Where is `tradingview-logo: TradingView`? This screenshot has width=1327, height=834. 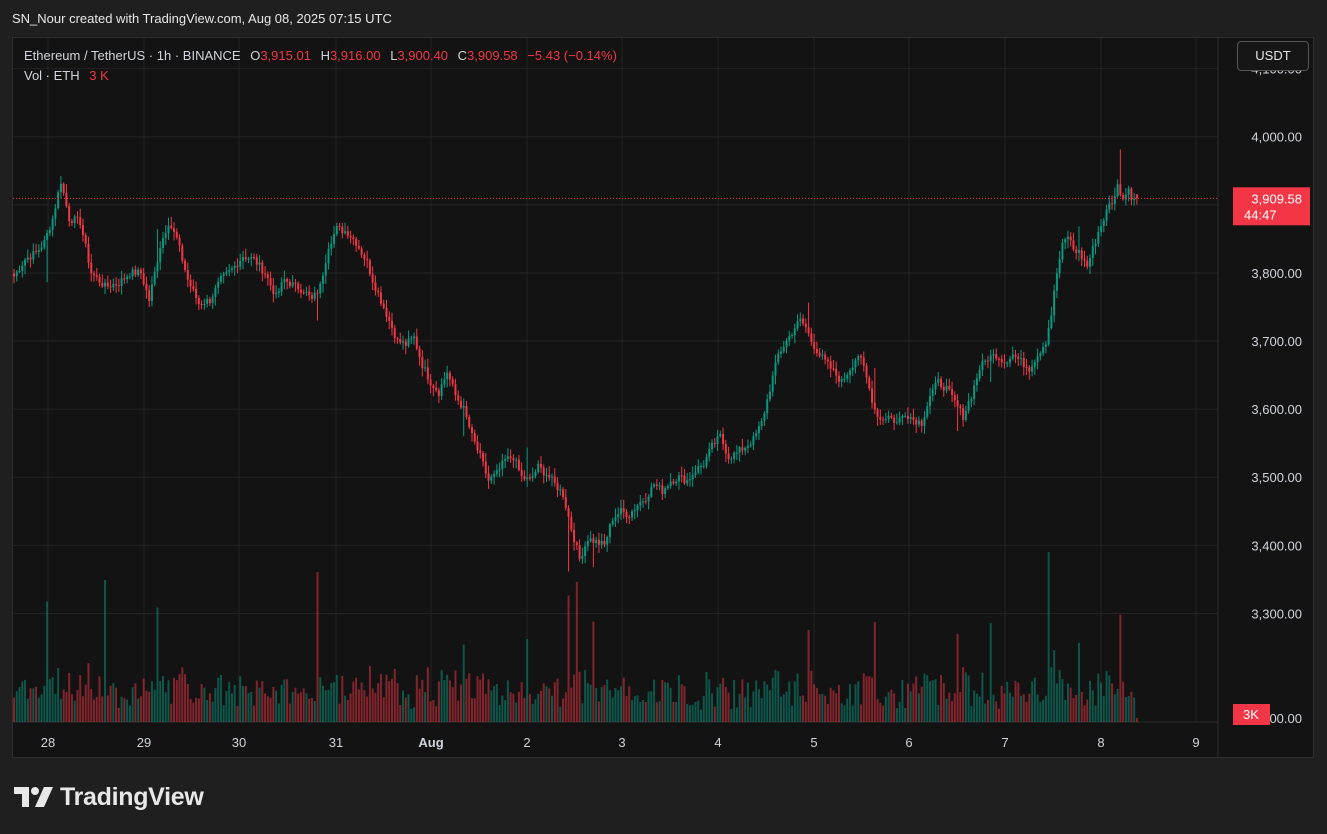
tradingview-logo: TradingView is located at coordinates (109, 797).